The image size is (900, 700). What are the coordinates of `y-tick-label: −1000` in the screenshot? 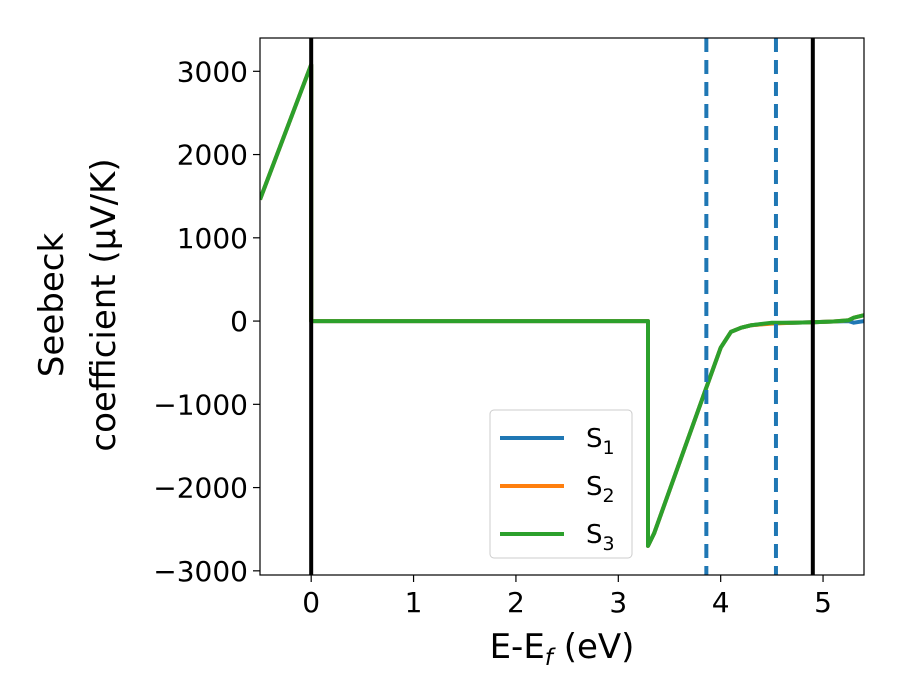 It's located at (200, 404).